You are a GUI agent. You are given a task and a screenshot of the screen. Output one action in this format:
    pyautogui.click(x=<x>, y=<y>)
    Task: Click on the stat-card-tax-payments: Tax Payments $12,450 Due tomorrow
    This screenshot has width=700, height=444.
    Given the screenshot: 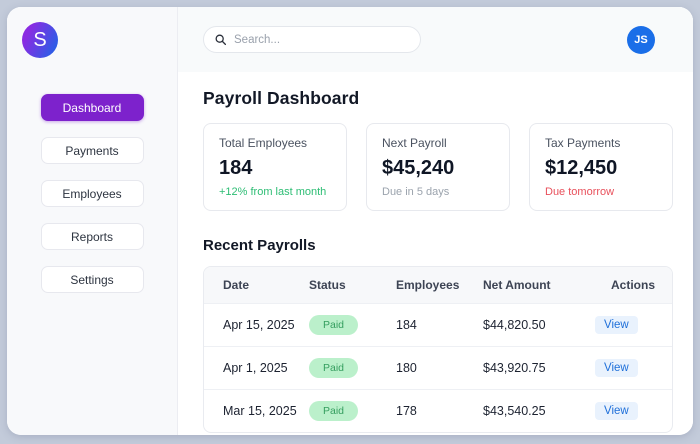 What is the action you would take?
    pyautogui.click(x=601, y=167)
    